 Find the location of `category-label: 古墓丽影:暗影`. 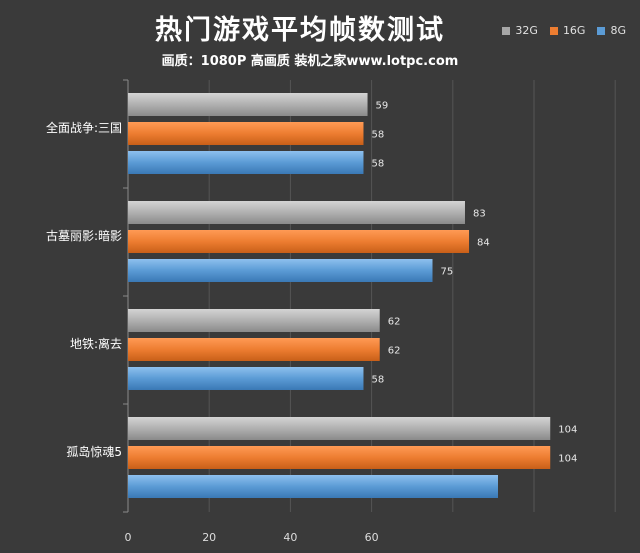

category-label: 古墓丽影:暗影 is located at coordinates (84, 235).